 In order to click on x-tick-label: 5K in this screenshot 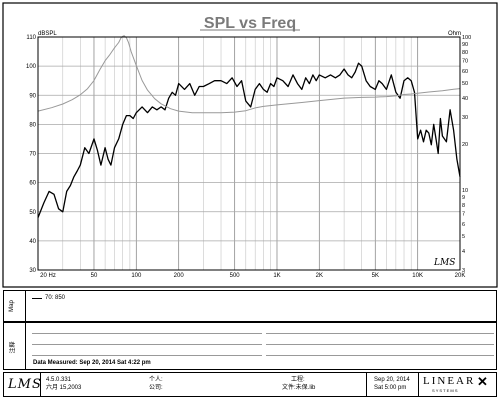, I will do `click(375, 276)`.